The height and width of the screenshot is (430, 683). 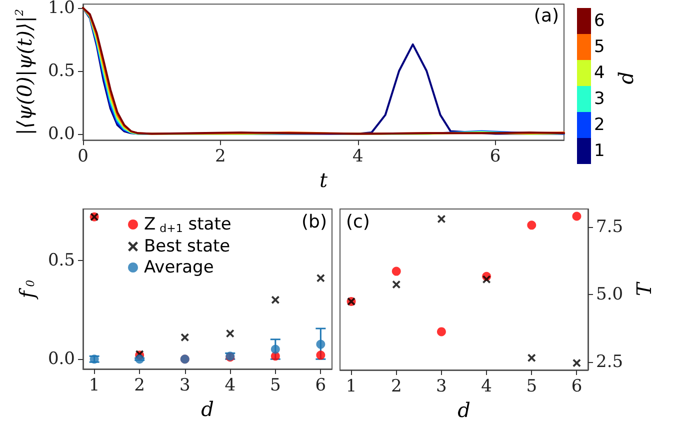 I want to click on legend-label: 2, so click(x=599, y=125).